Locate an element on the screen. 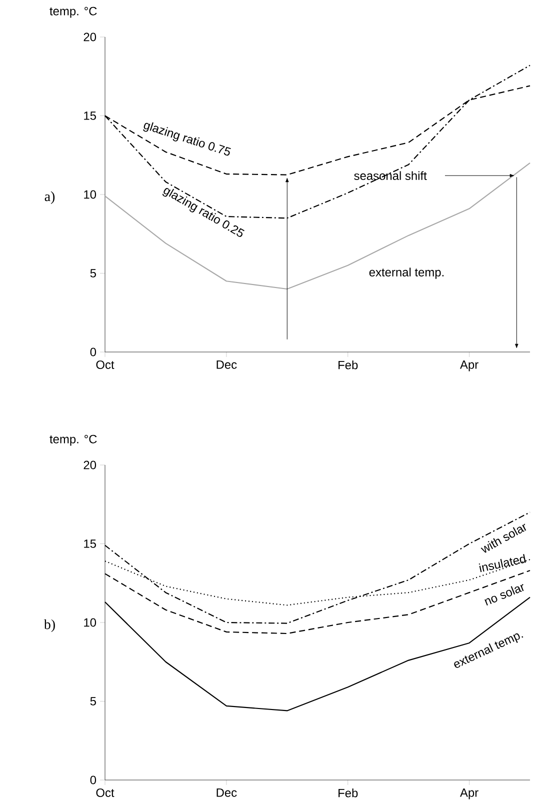  text: glazing ratio 0.75 is located at coordinates (187, 139).